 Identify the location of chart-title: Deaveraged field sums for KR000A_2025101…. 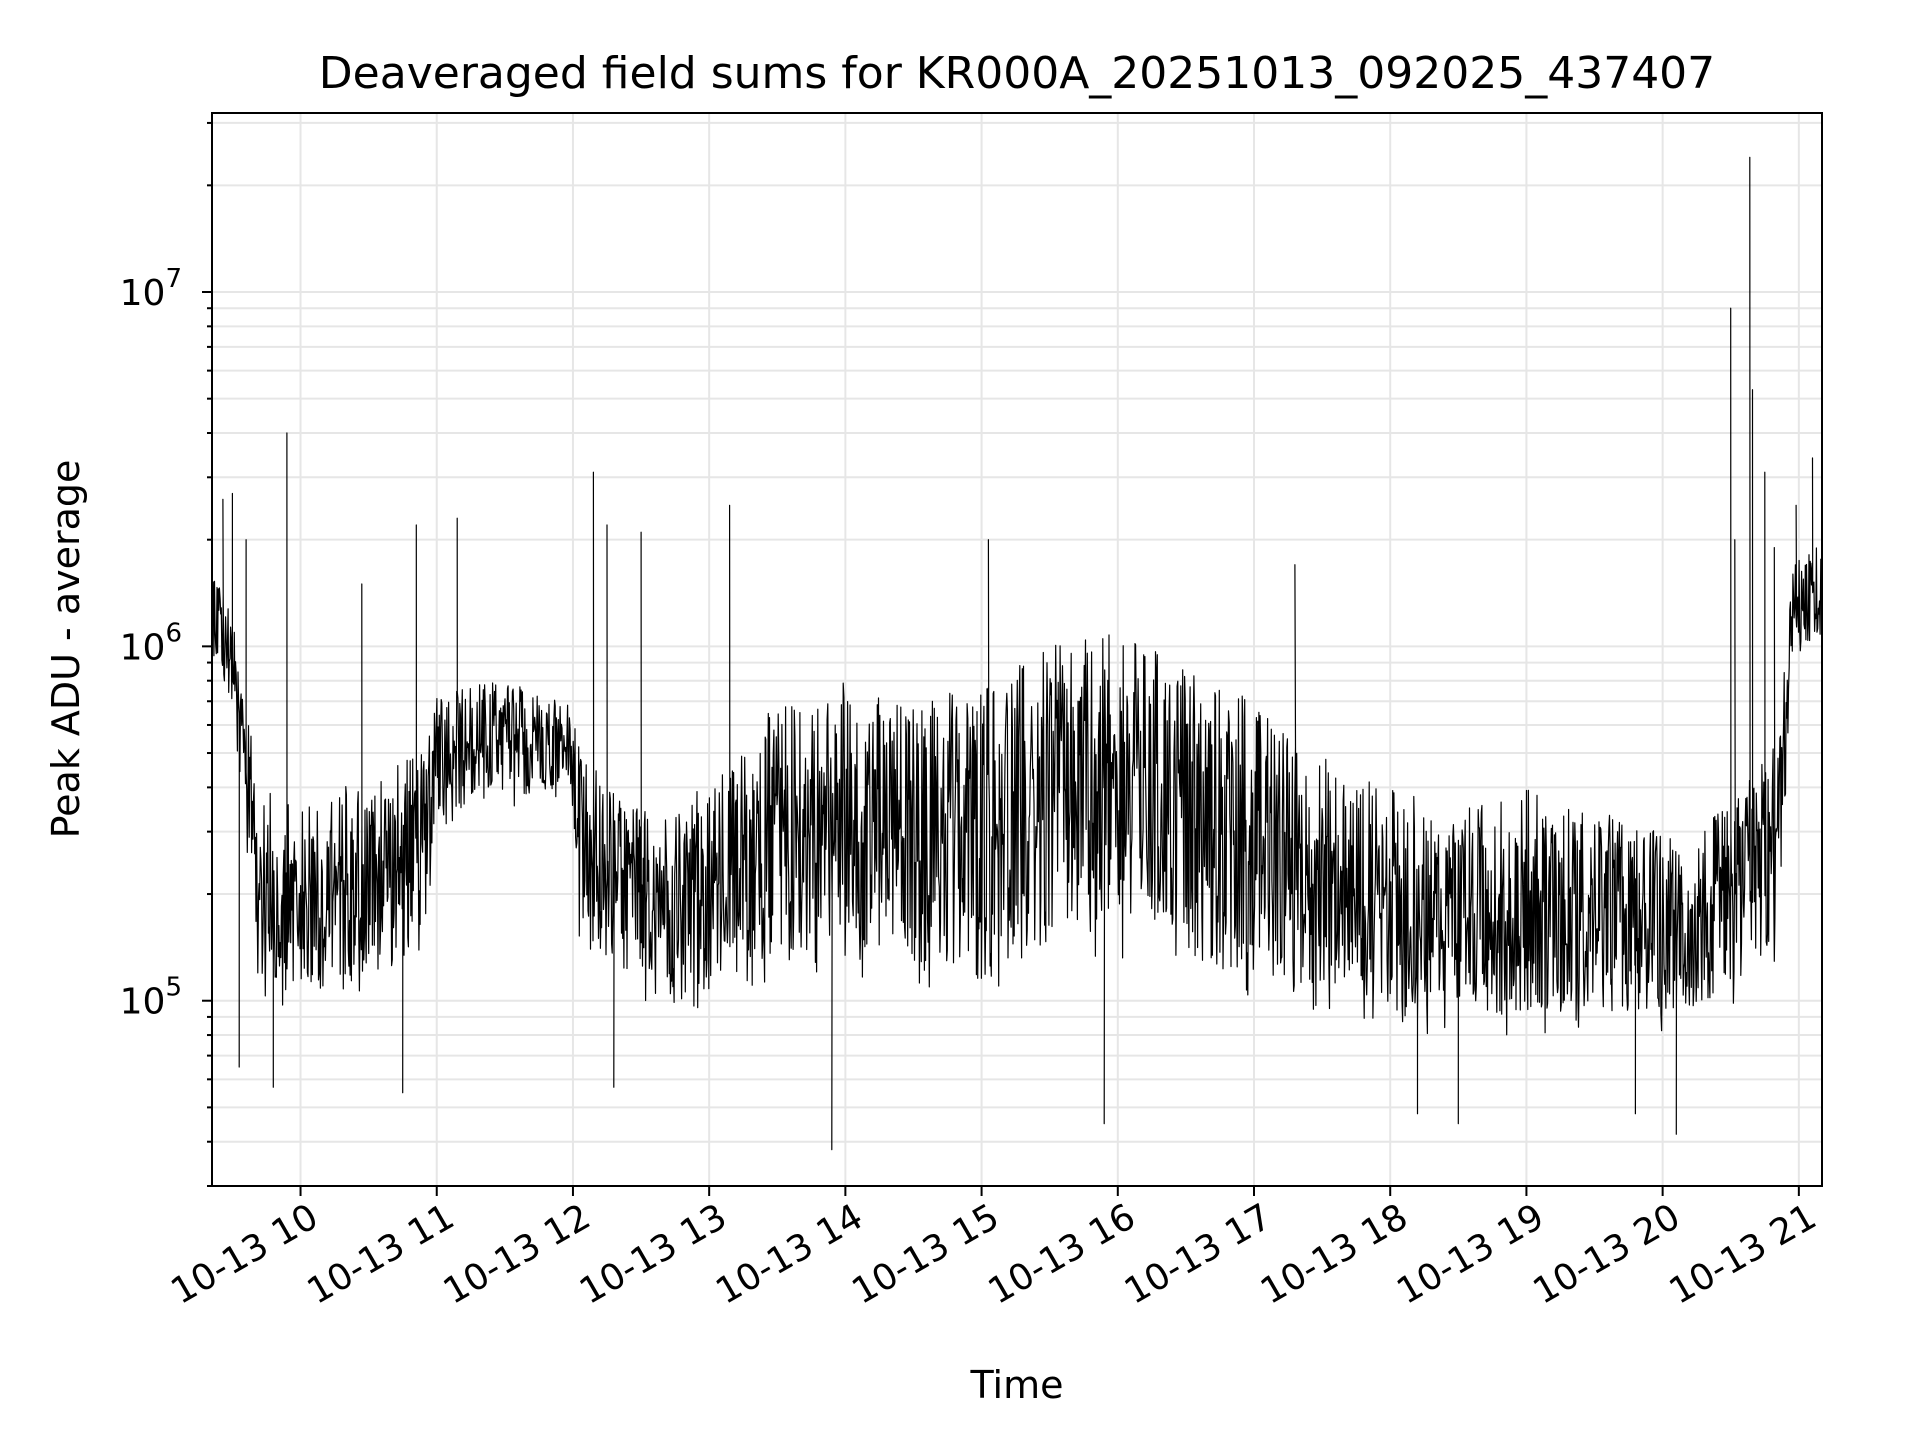
(1017, 73).